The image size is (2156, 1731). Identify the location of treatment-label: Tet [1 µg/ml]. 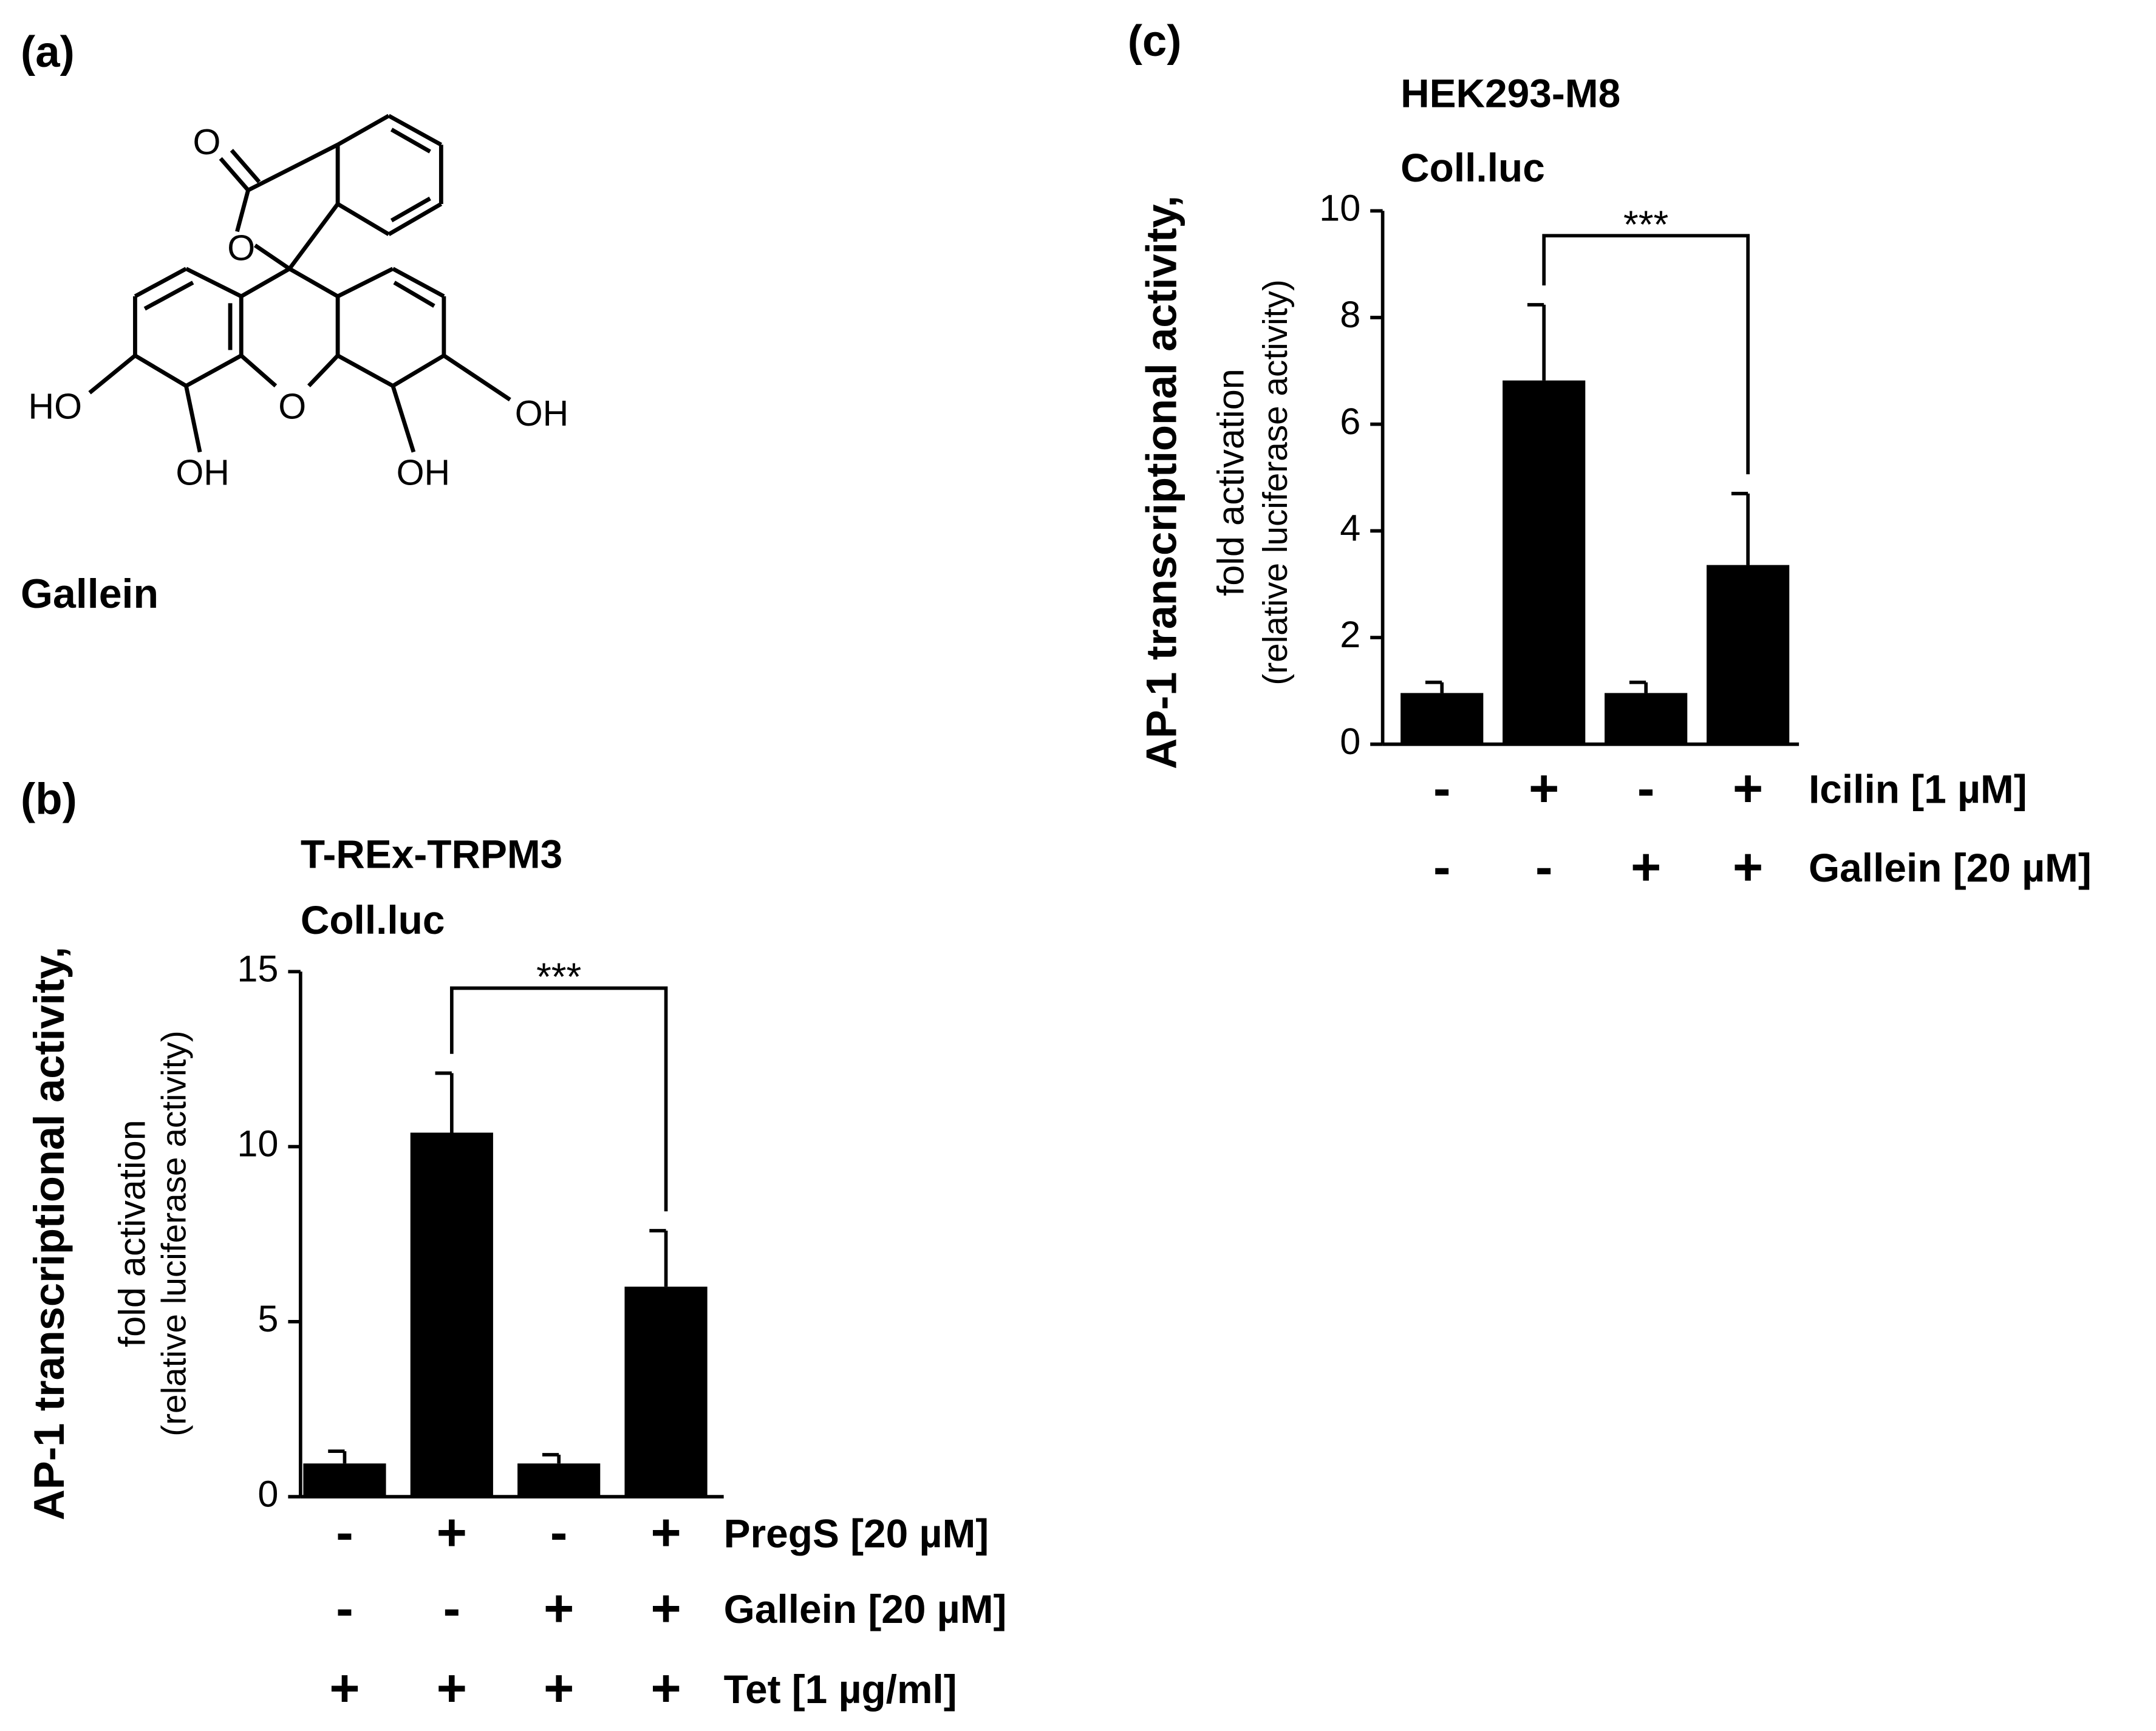
(840, 1689).